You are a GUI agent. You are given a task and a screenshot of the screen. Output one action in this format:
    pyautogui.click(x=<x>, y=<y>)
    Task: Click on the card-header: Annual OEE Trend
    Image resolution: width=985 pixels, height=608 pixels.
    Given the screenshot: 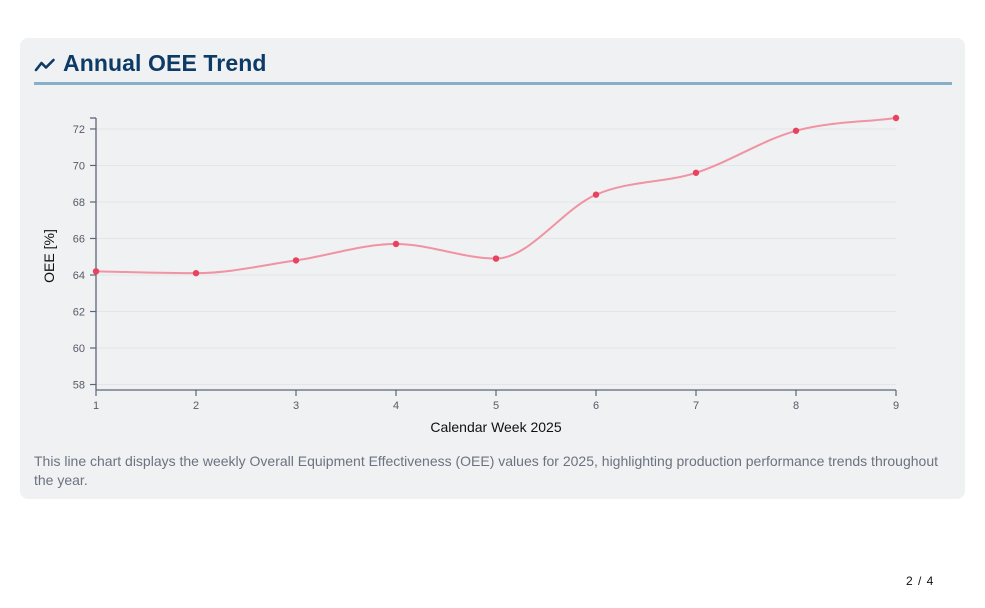 What is the action you would take?
    pyautogui.click(x=493, y=64)
    